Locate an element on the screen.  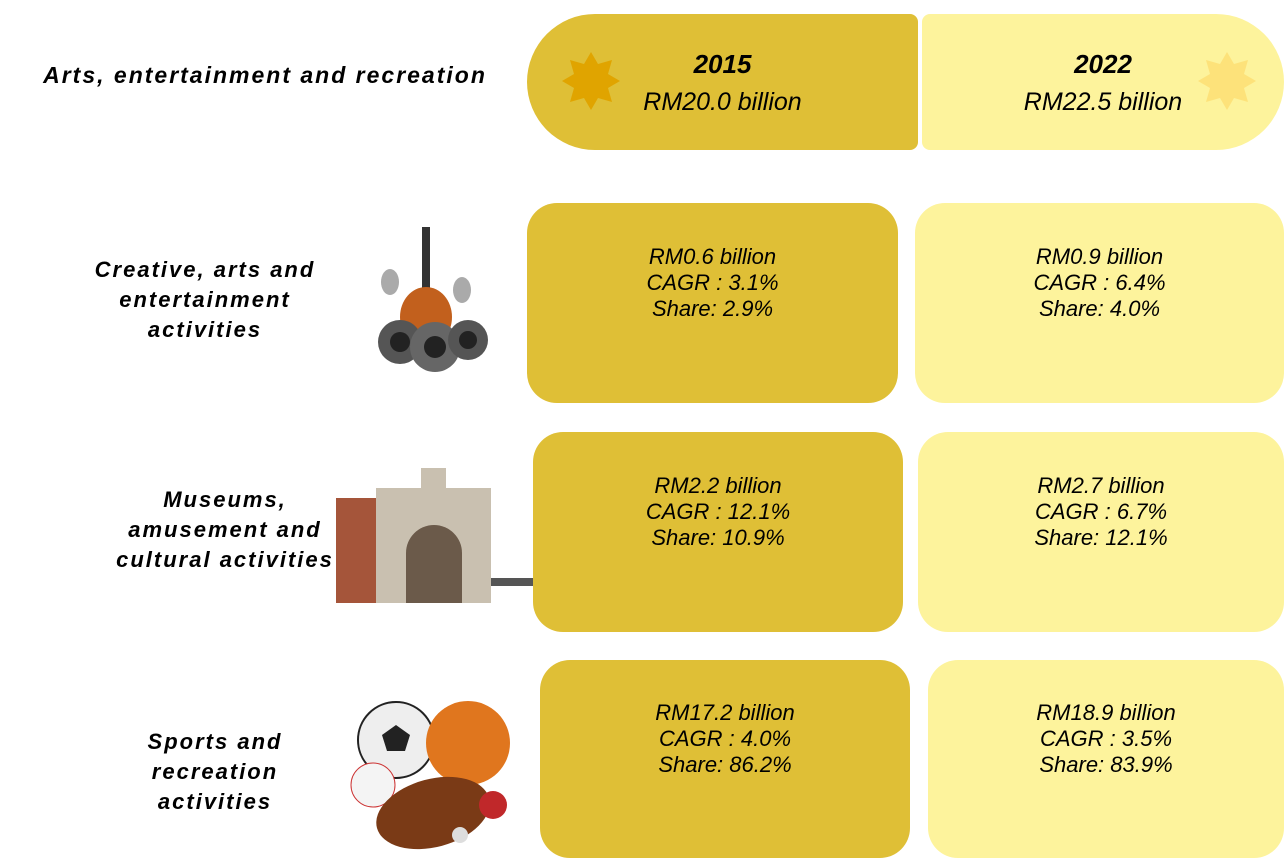
cell-value: RM2.2 billion is located at coordinates (718, 485).